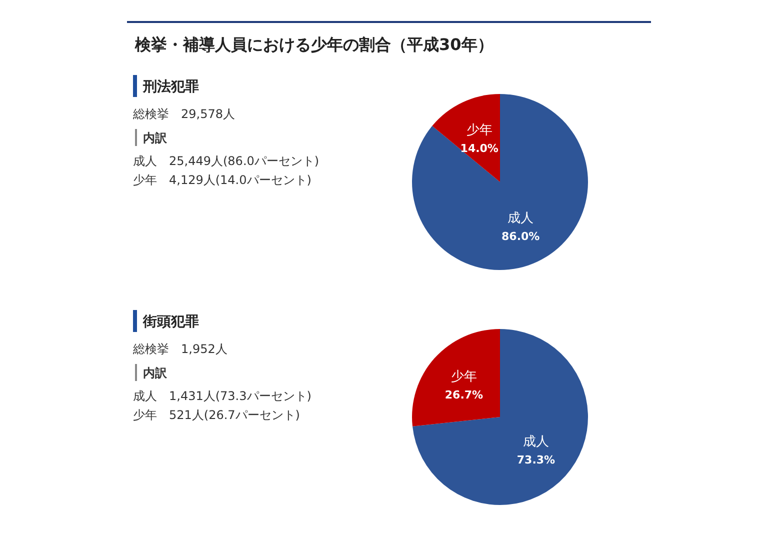  What do you see at coordinates (183, 114) in the screenshot?
I see `text: 総検挙 29,578人` at bounding box center [183, 114].